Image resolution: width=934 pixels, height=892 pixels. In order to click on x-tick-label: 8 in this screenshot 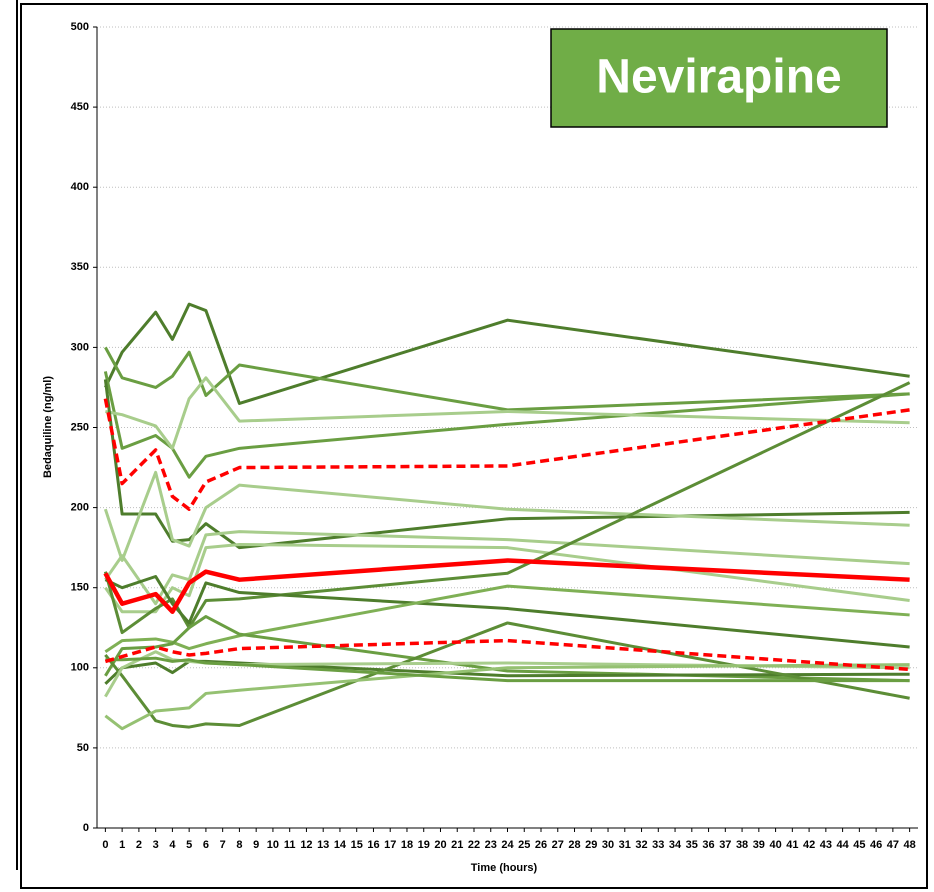, I will do `click(239, 845)`.